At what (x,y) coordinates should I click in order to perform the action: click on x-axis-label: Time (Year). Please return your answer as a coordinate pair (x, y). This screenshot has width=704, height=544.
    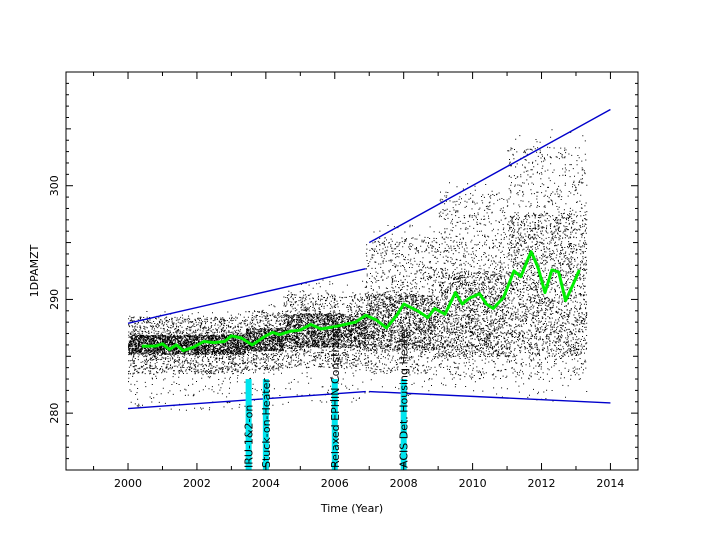
    Looking at the image, I should click on (351, 508).